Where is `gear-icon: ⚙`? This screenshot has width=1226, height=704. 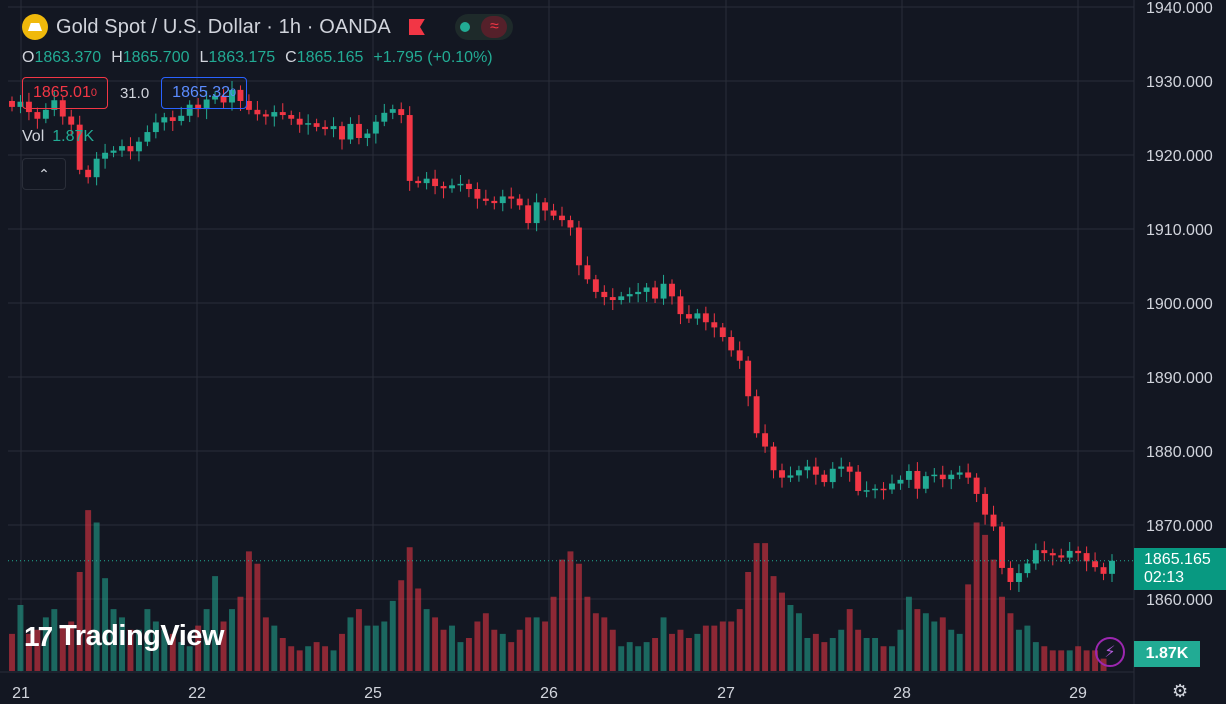
gear-icon: ⚙ is located at coordinates (1180, 691).